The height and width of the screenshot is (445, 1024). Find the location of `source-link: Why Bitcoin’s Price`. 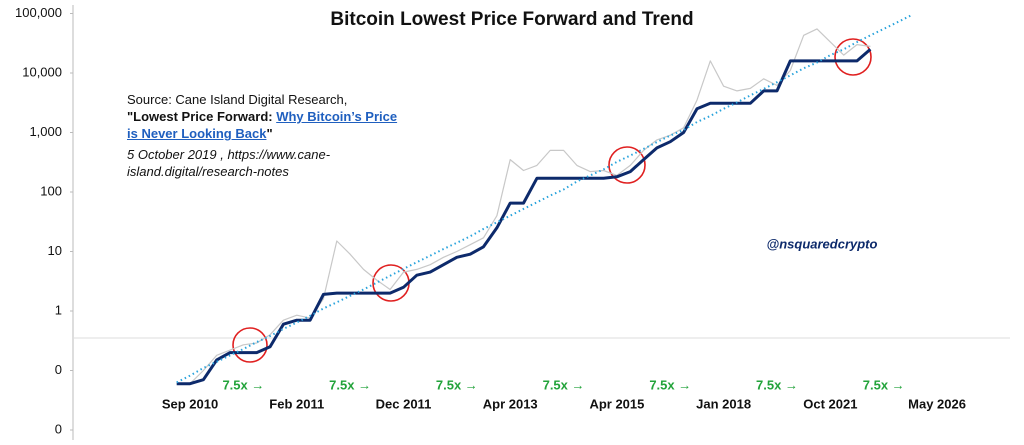

source-link: Why Bitcoin’s Price is located at coordinates (337, 116).